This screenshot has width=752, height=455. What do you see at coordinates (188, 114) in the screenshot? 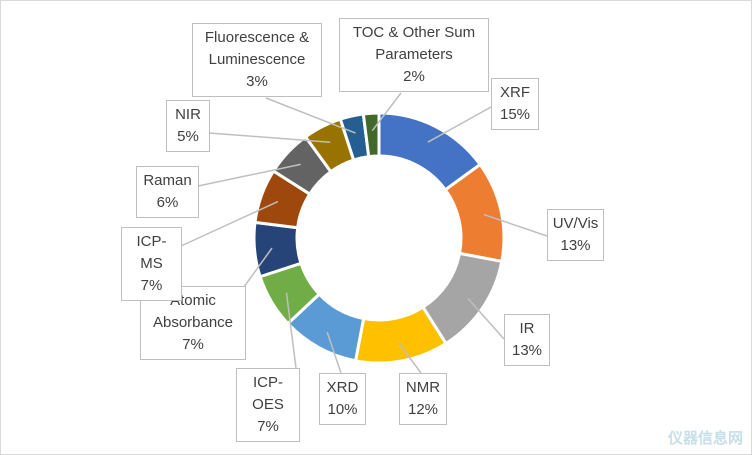
I see `data-label-name: NIR` at bounding box center [188, 114].